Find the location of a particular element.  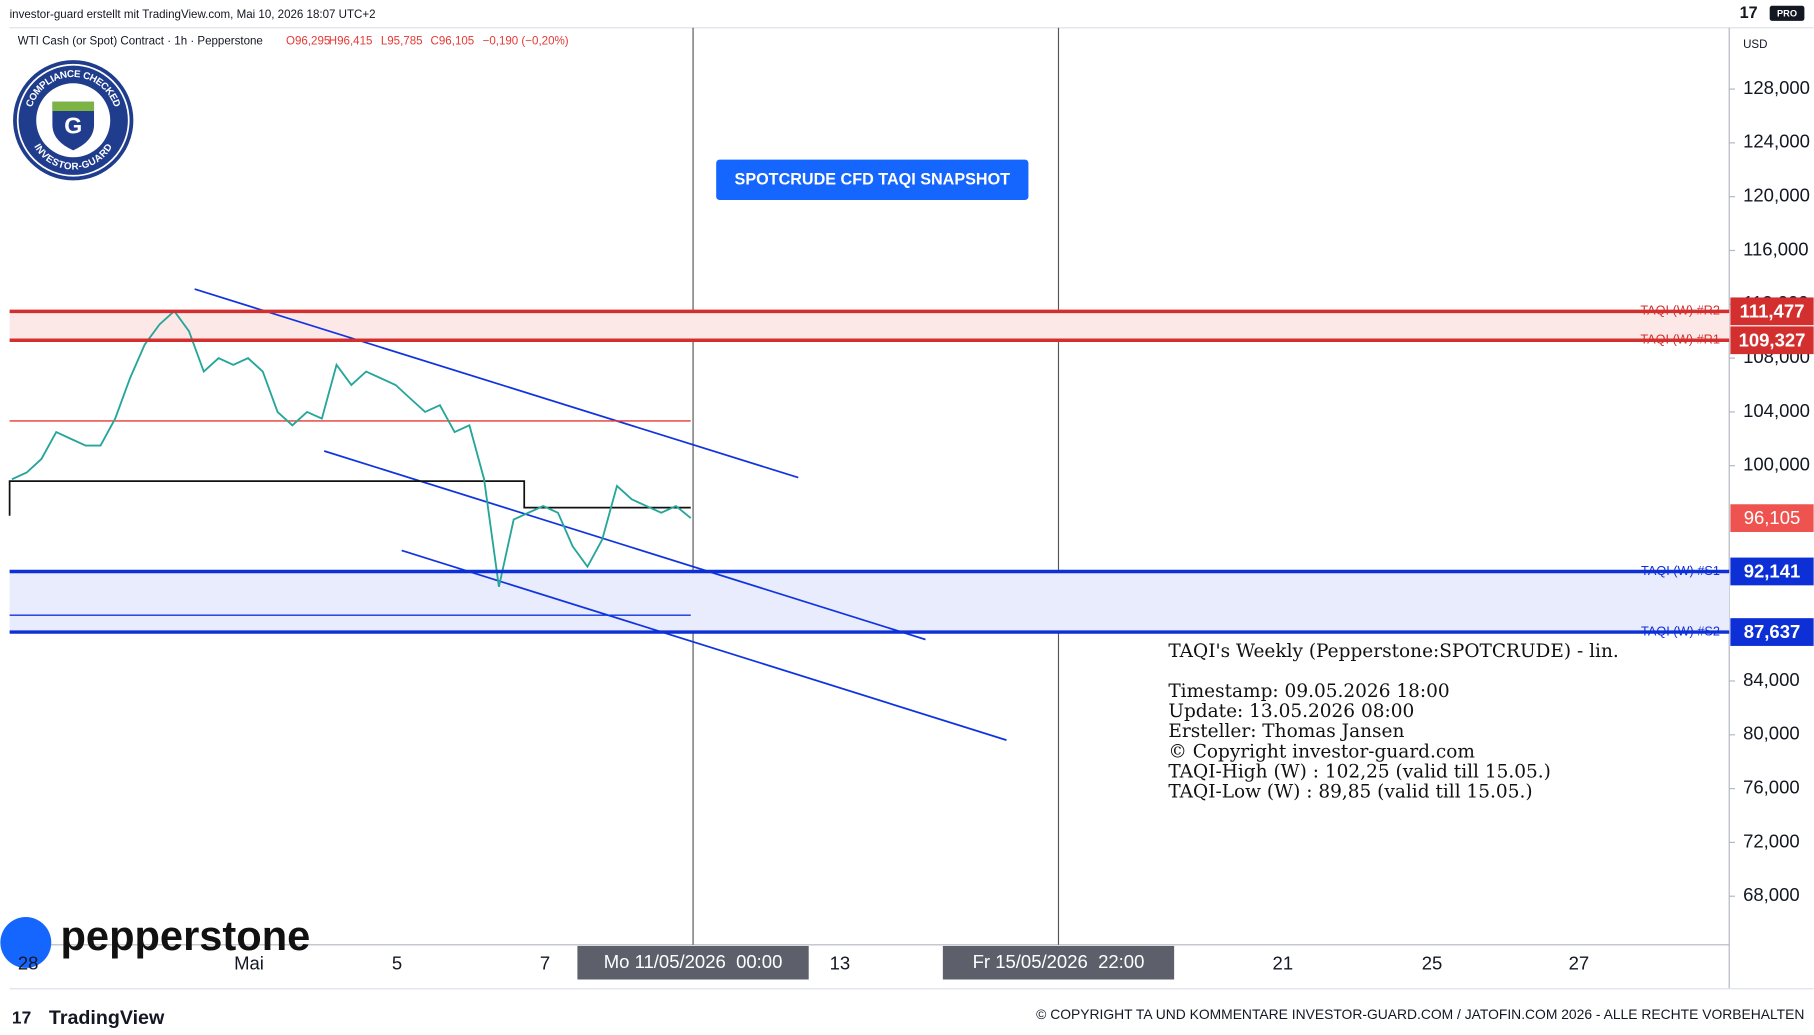

legend-change: −0,190 (−0,20%) is located at coordinates (526, 42).